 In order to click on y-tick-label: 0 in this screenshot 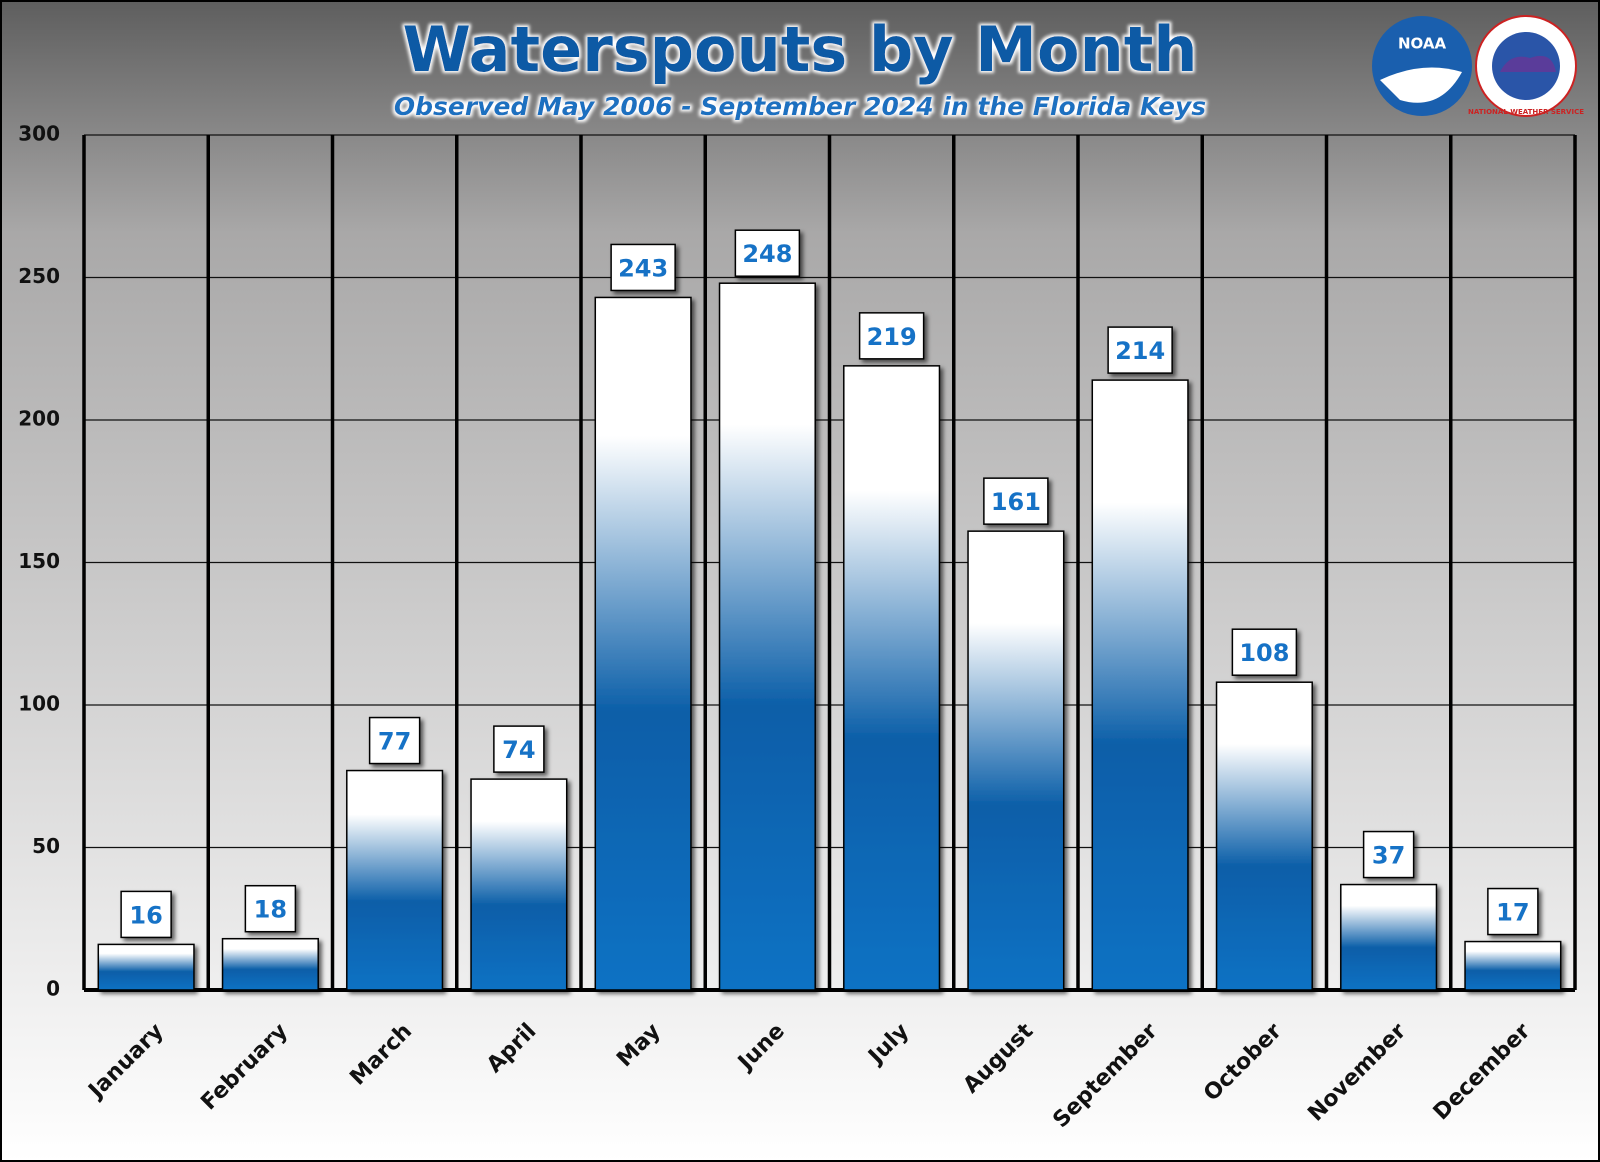, I will do `click(53, 989)`.